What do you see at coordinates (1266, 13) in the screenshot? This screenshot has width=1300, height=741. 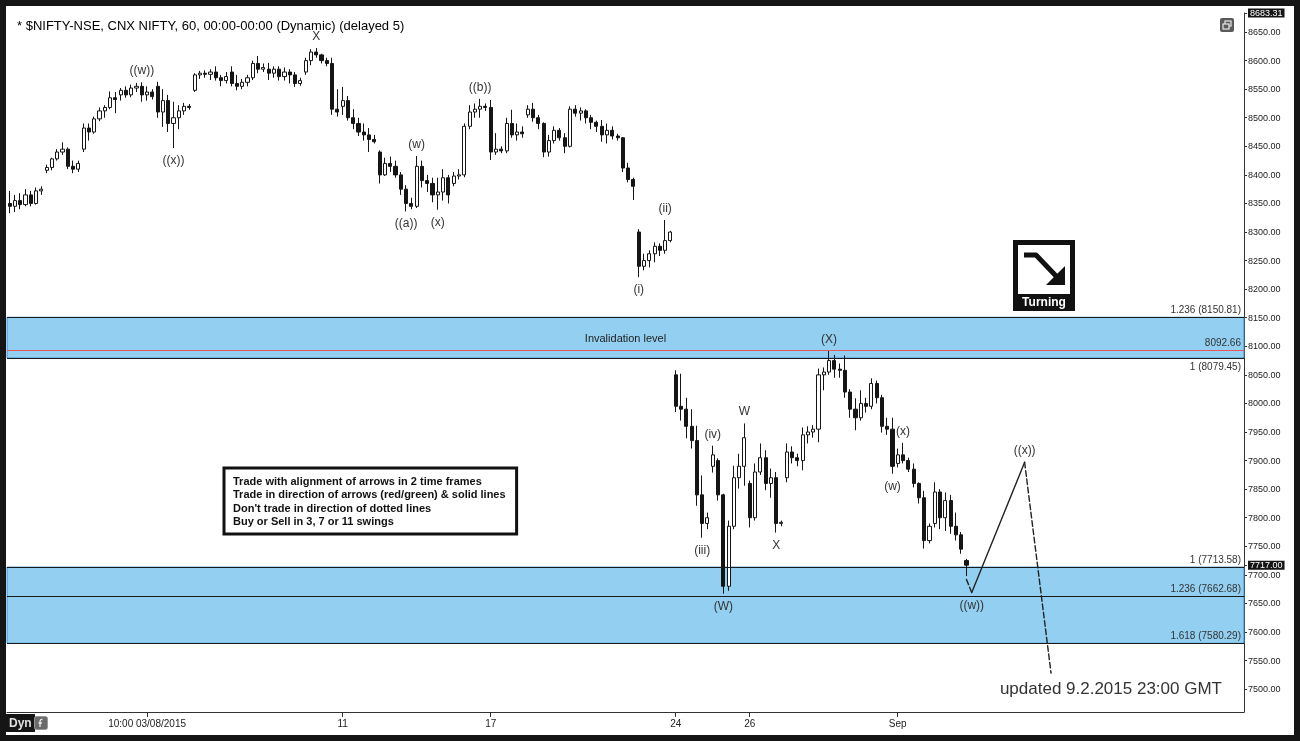 I see `y-tick-label: 8683.31` at bounding box center [1266, 13].